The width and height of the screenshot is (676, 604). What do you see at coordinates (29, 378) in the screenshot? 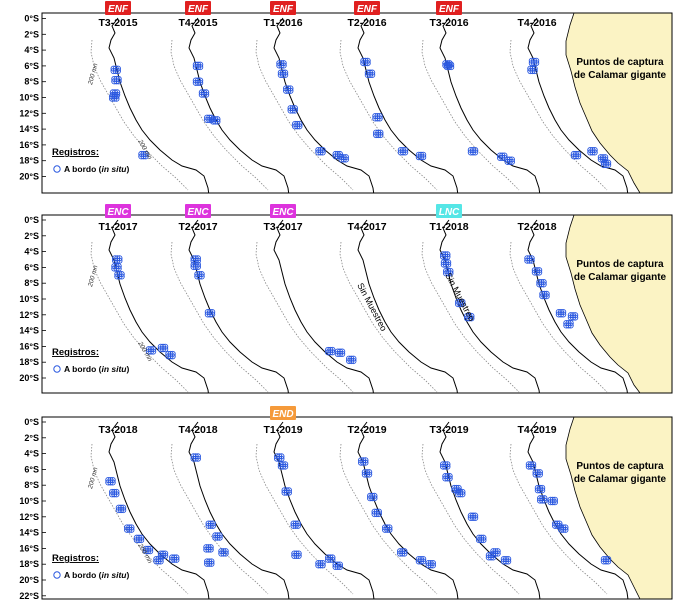
I see `latitude-label: 20°S` at bounding box center [29, 378].